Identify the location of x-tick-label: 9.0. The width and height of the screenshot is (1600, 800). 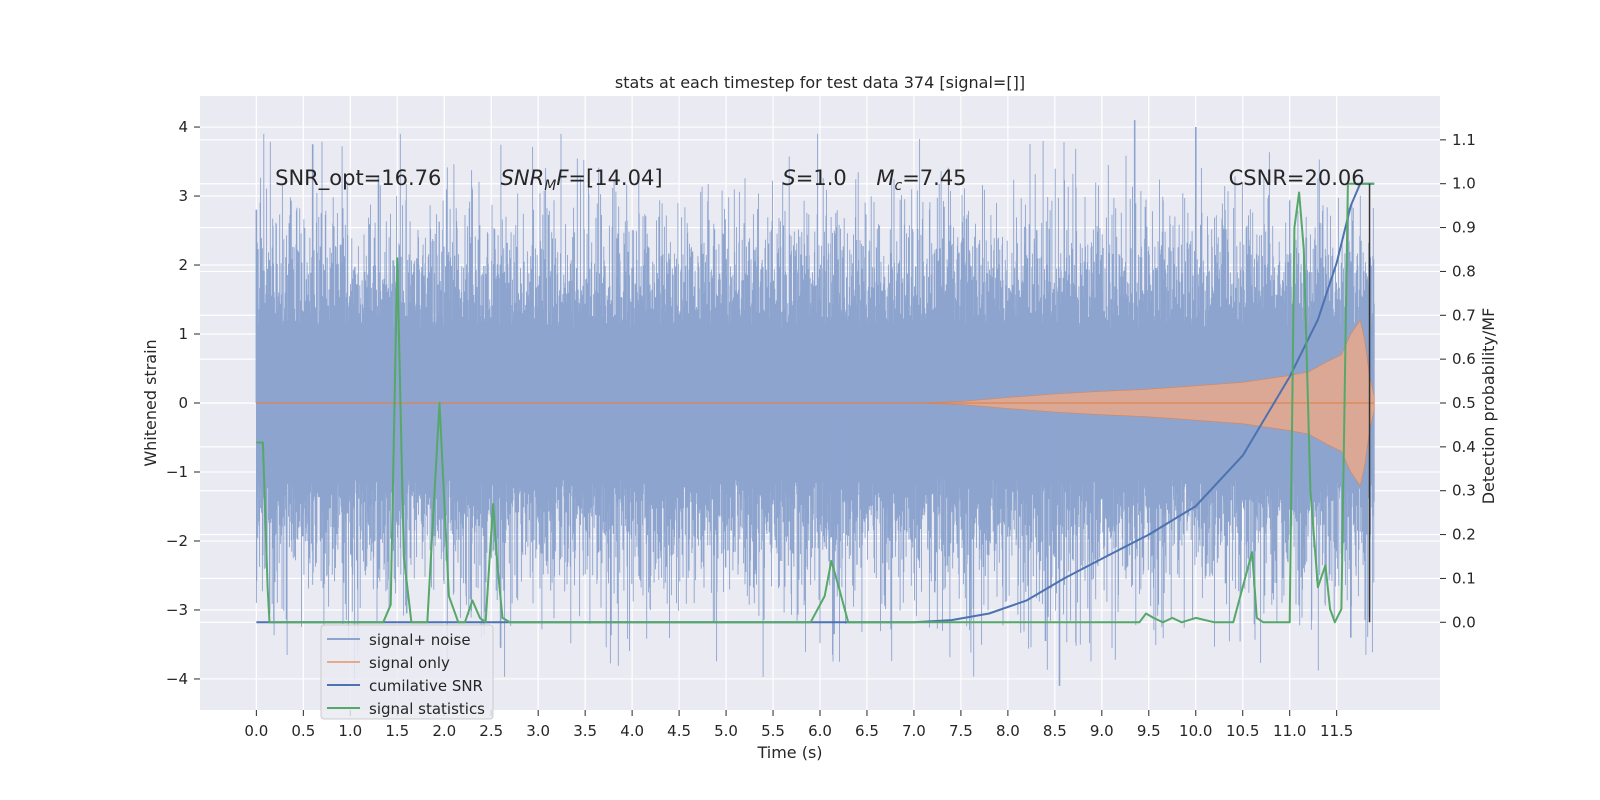
(1102, 731).